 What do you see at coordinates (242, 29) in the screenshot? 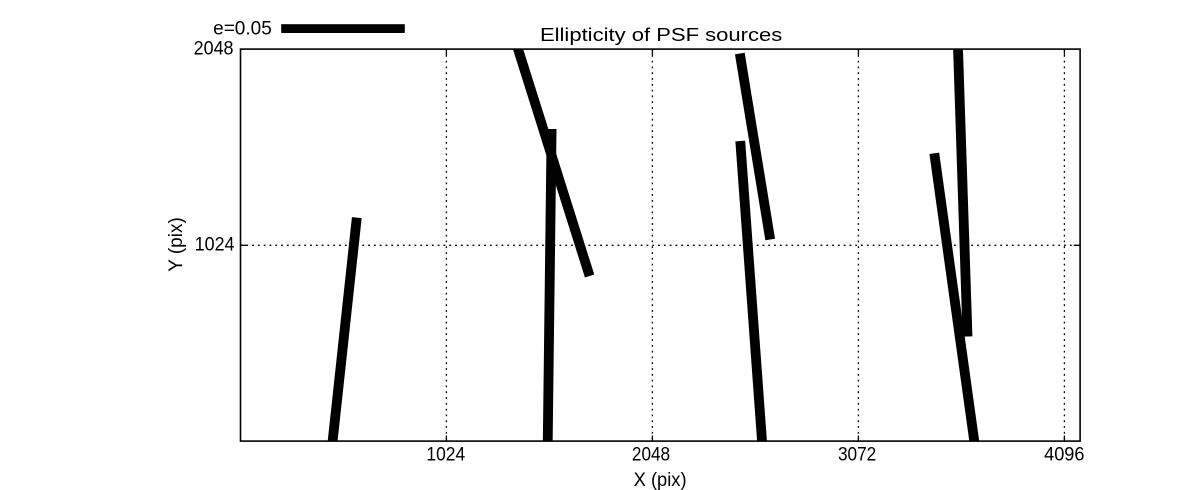
I see `svg-text: e=0.05` at bounding box center [242, 29].